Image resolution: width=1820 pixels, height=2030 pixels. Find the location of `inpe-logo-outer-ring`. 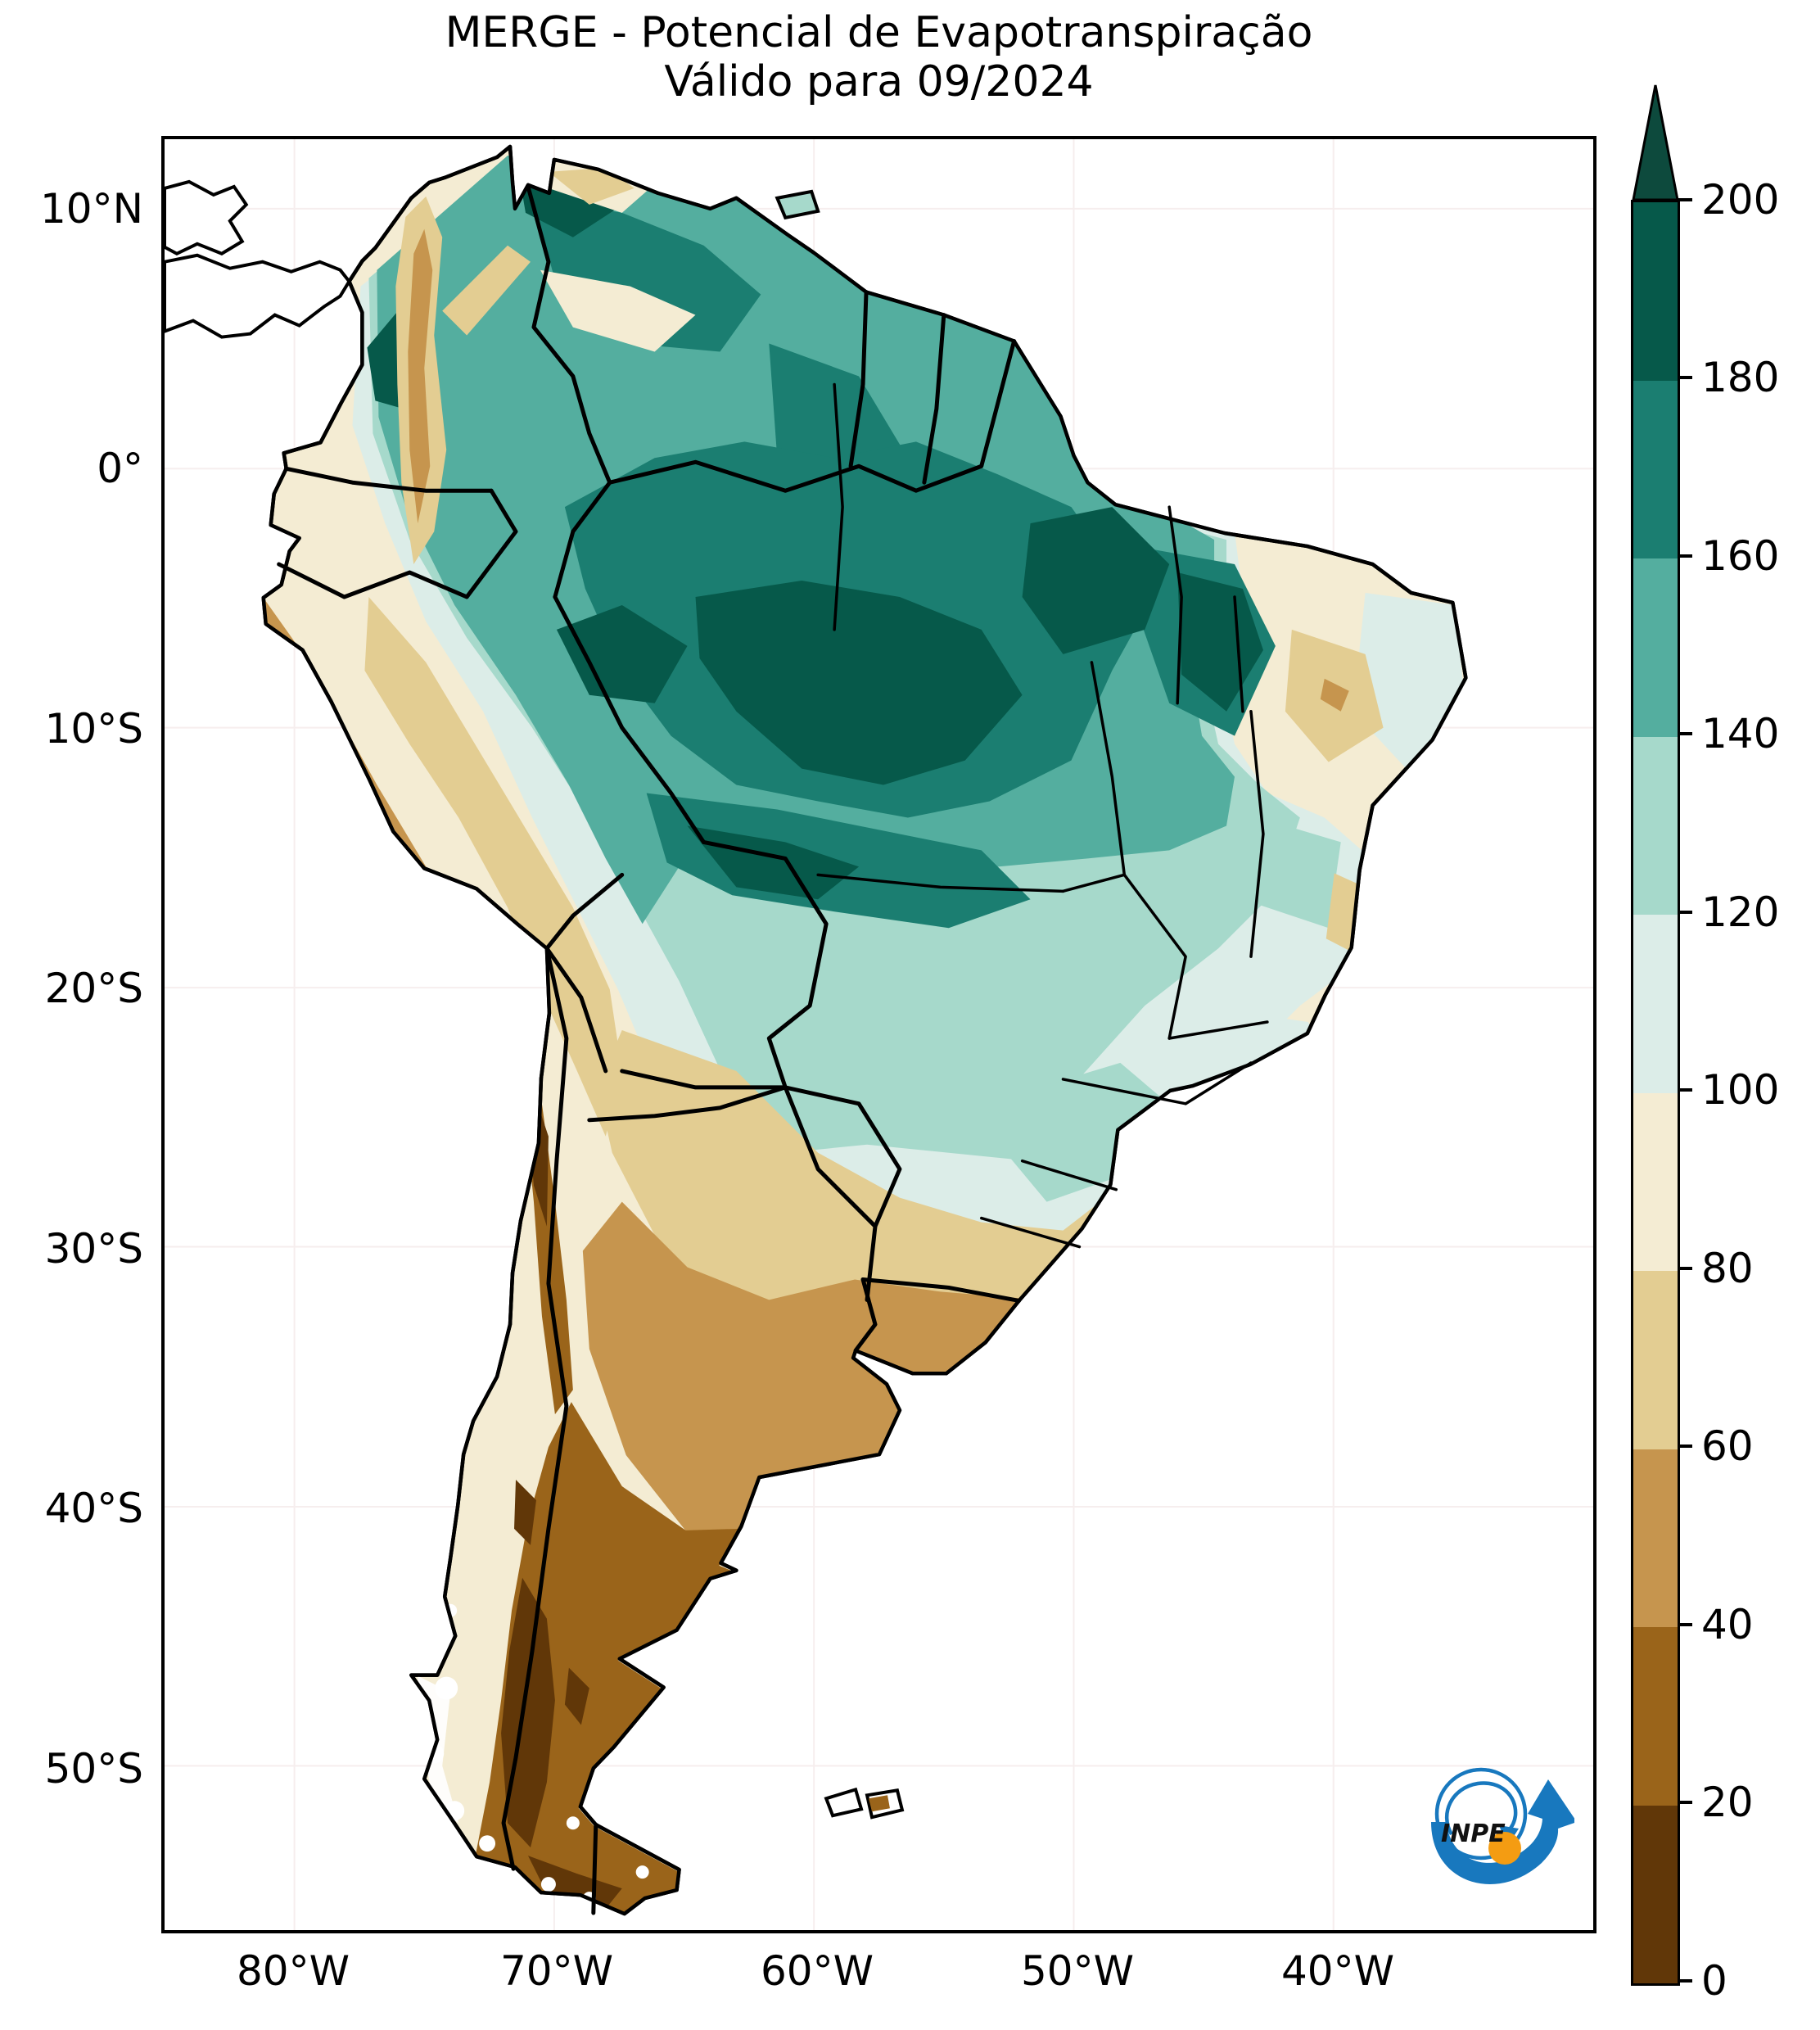

inpe-logo-outer-ring is located at coordinates (1481, 1813).